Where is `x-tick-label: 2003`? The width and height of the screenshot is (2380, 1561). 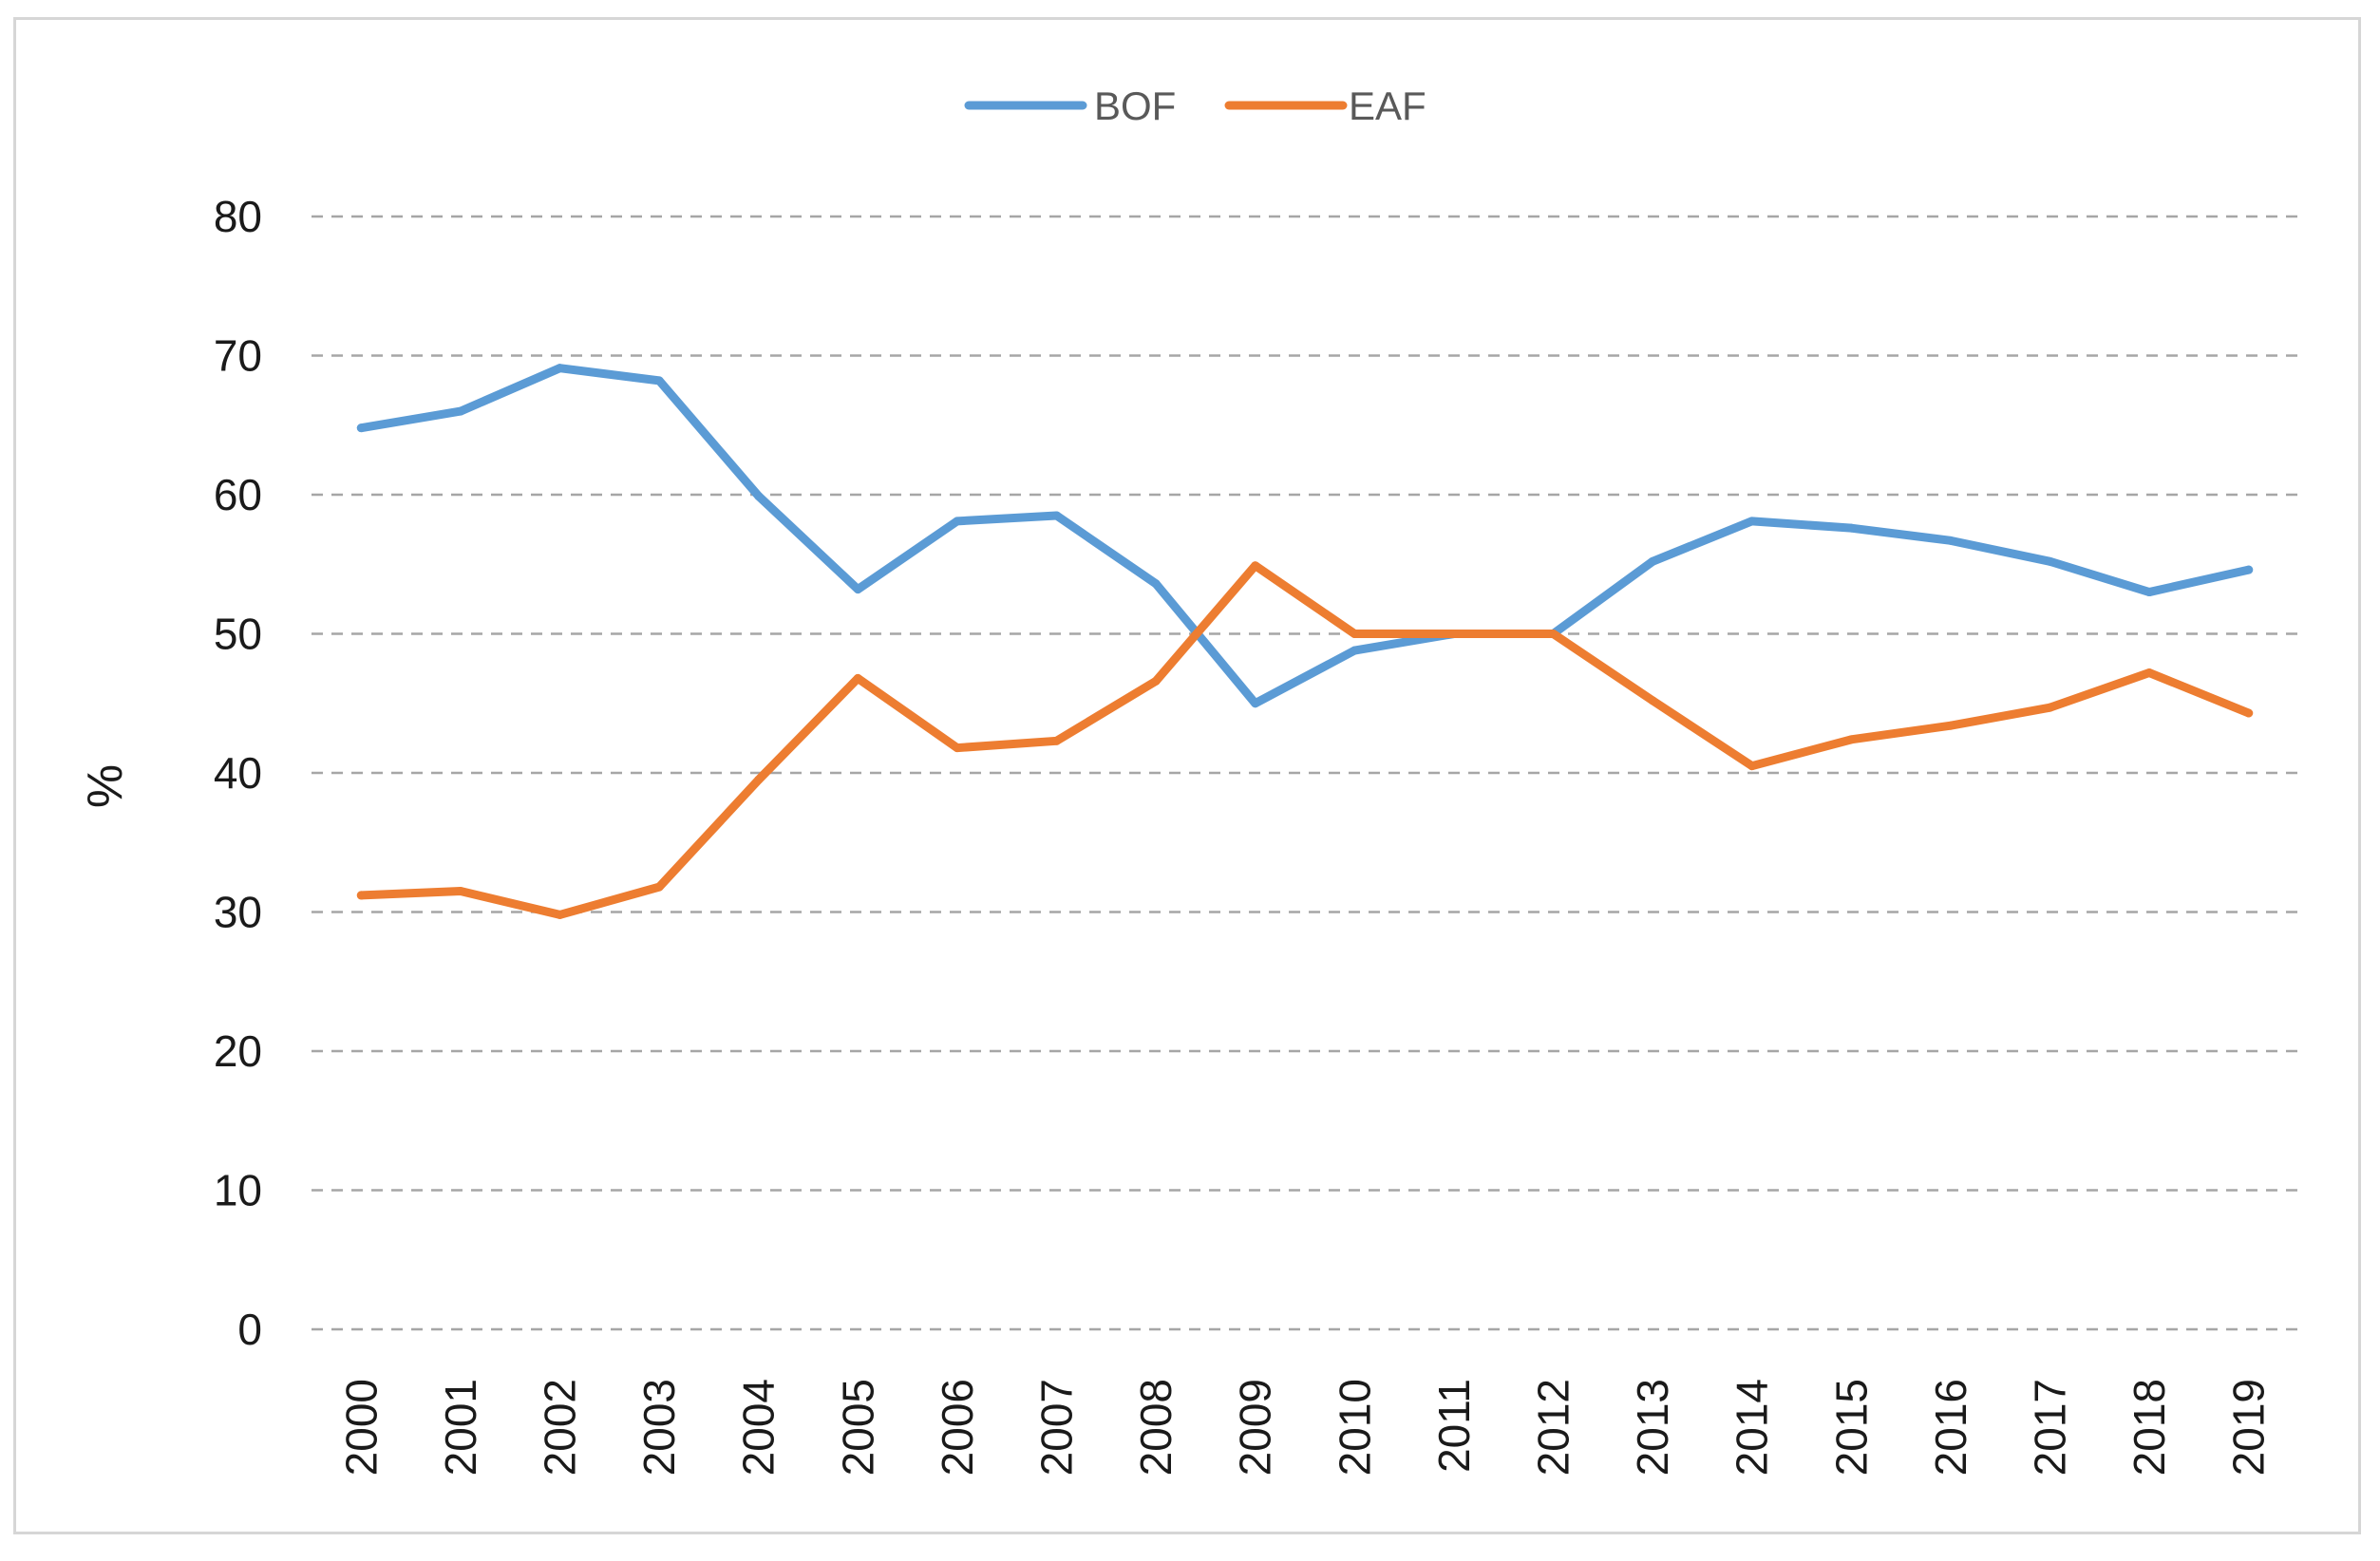 x-tick-label: 2003 is located at coordinates (659, 1427).